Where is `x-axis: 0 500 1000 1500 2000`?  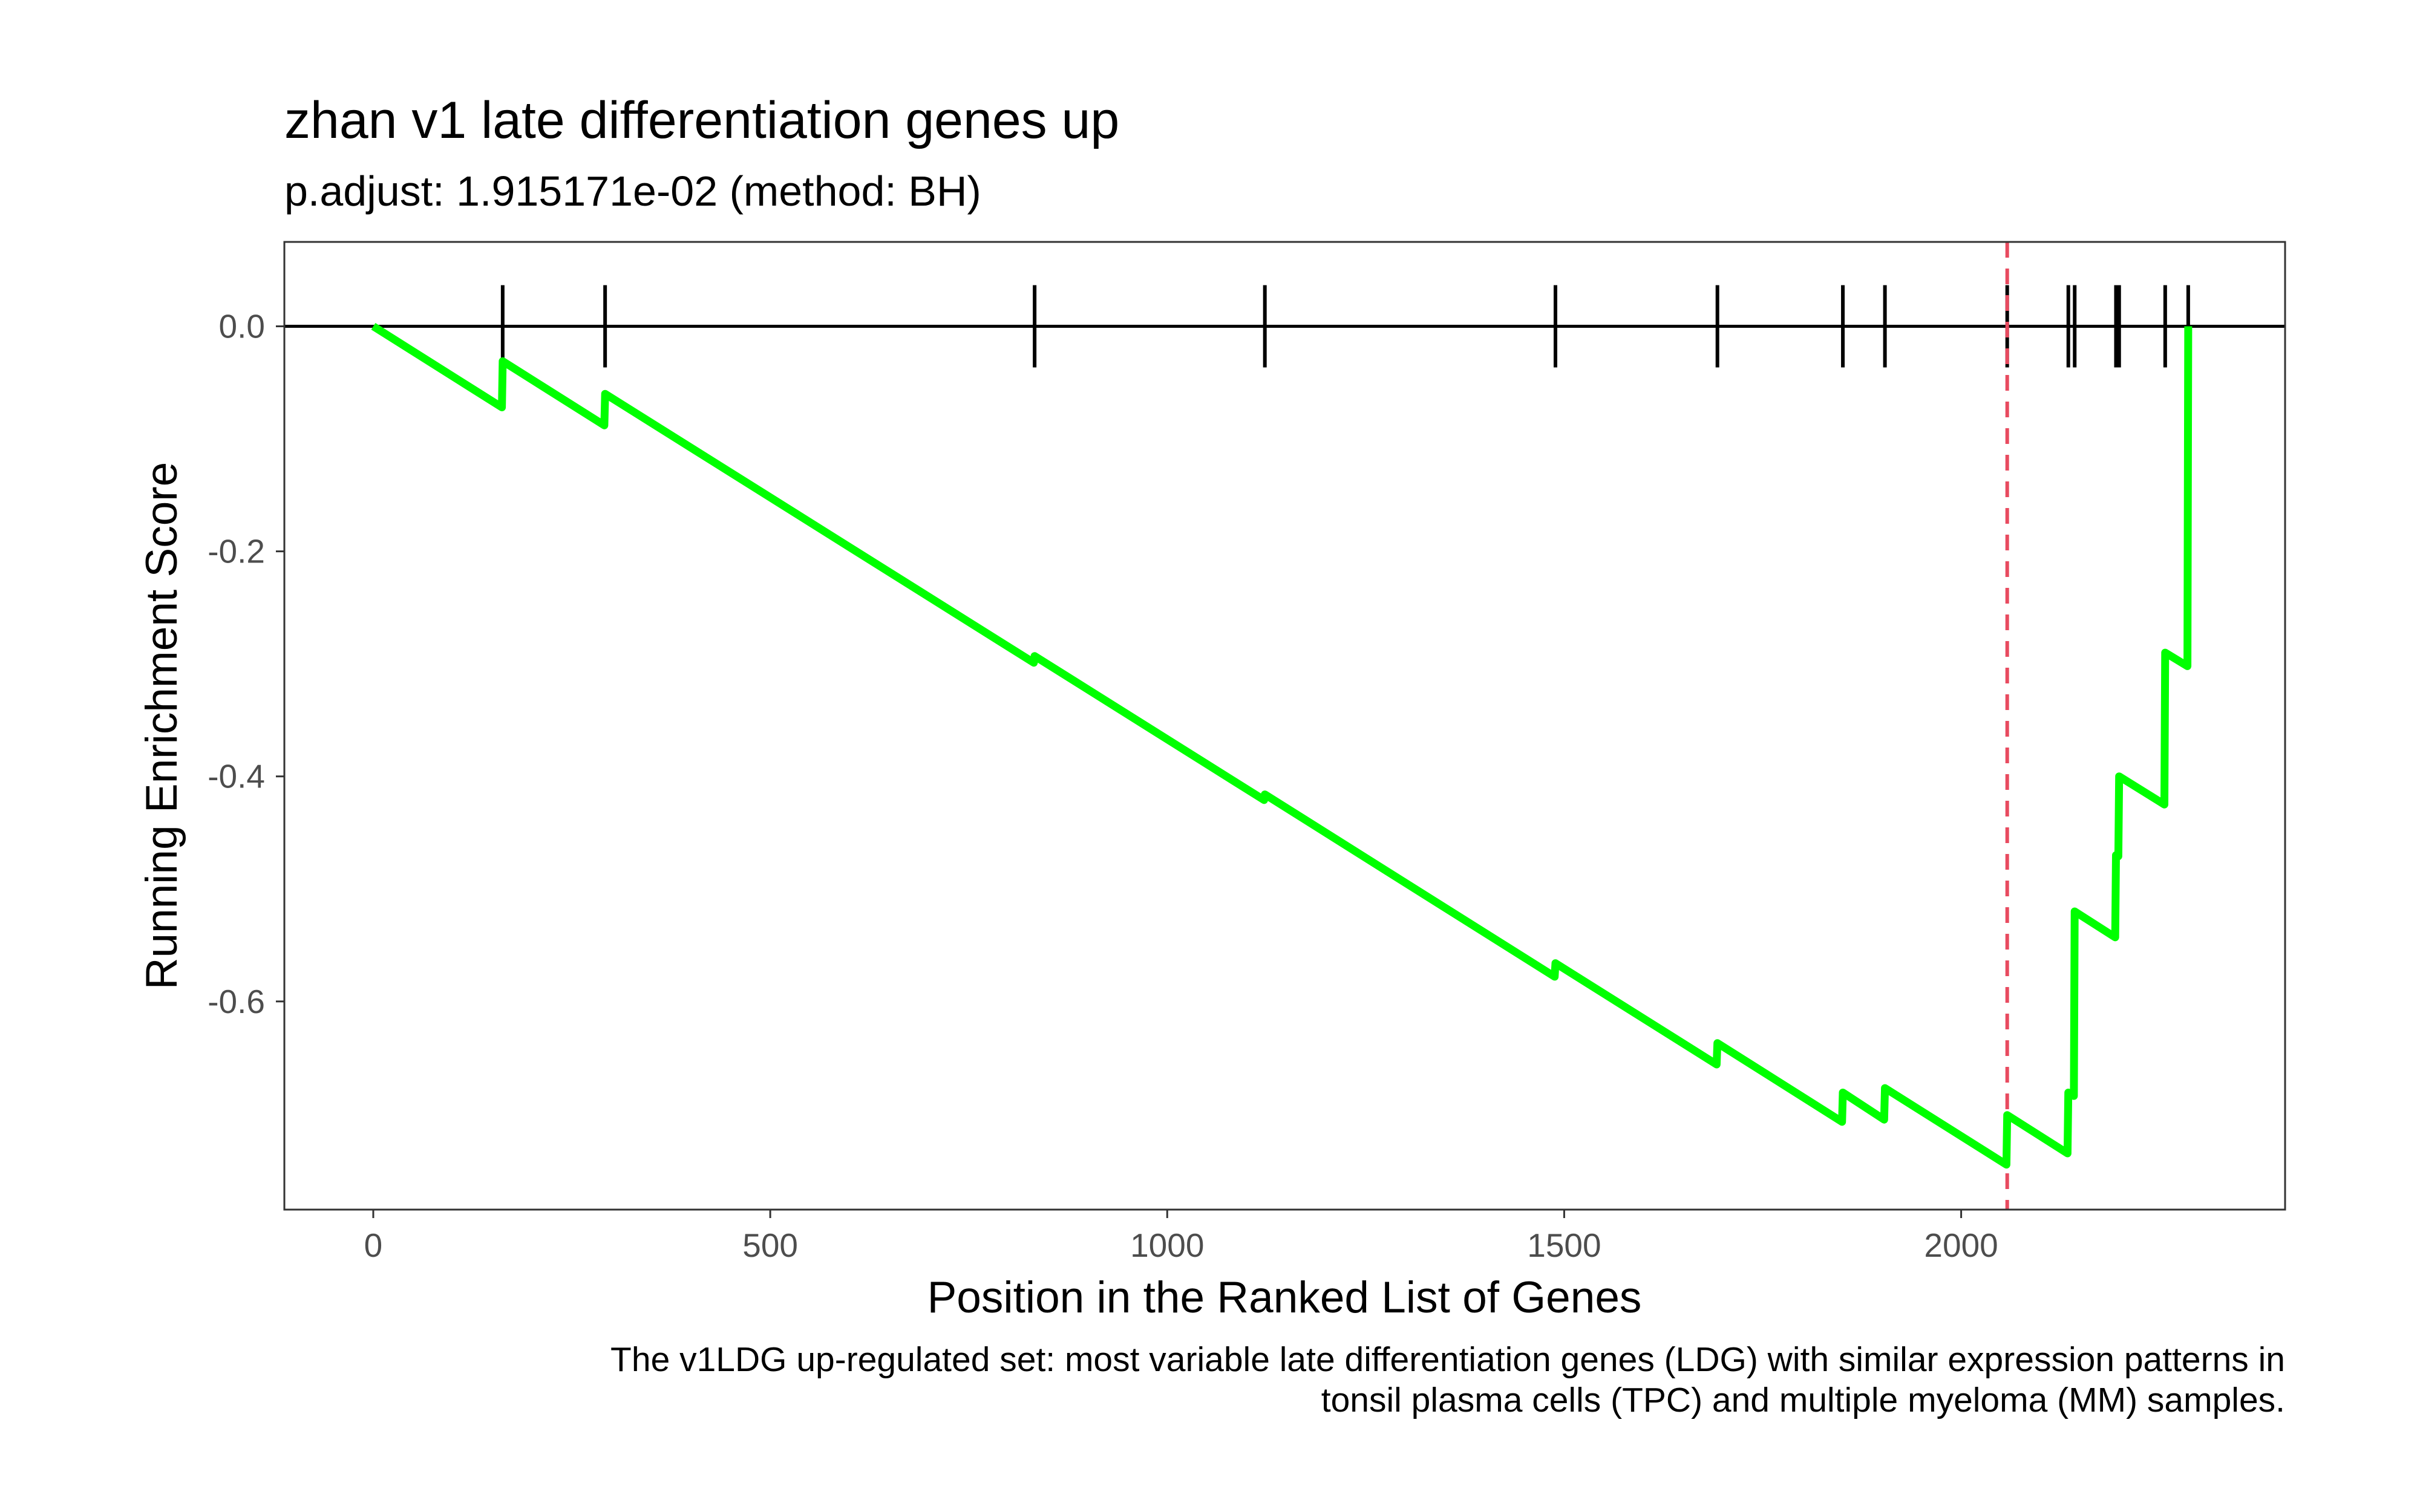
x-axis: 0 500 1000 1500 2000 is located at coordinates (1181, 1237).